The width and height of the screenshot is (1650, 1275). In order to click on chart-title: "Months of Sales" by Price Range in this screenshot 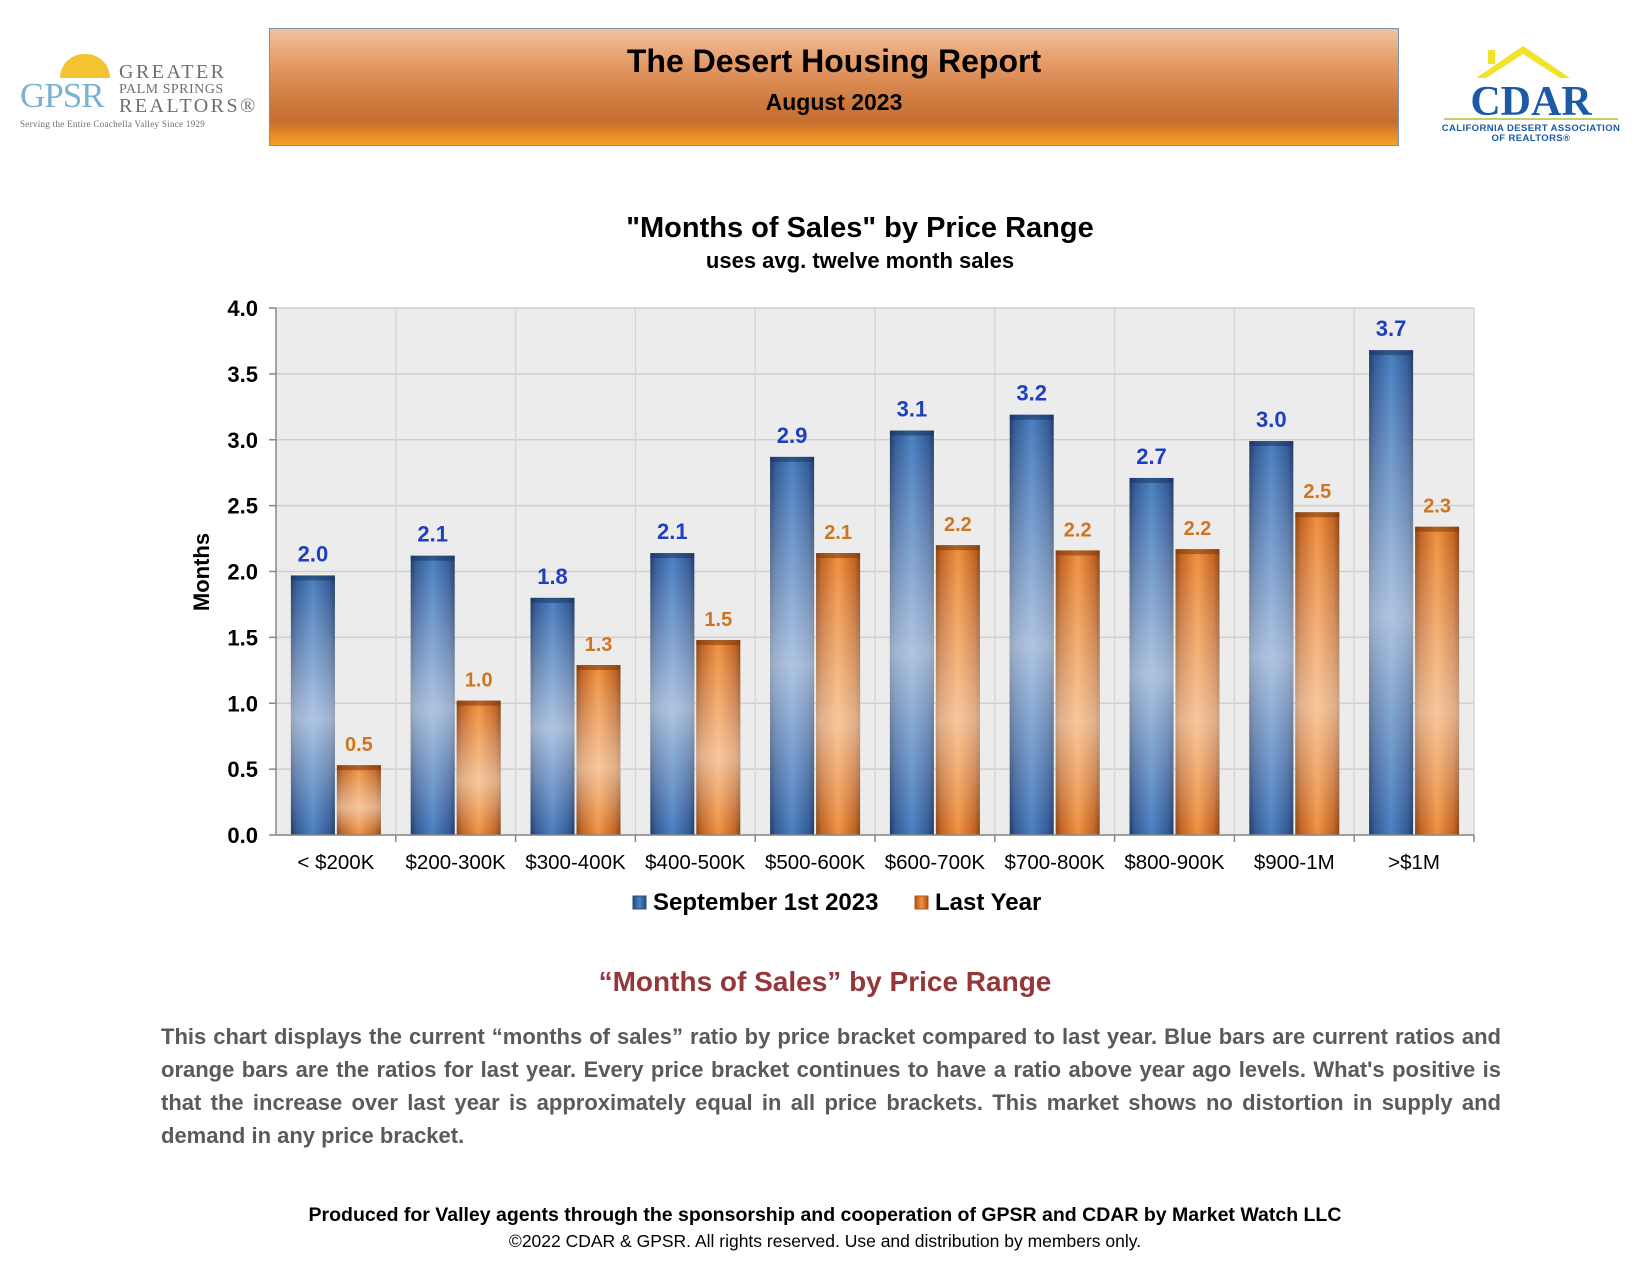, I will do `click(860, 228)`.